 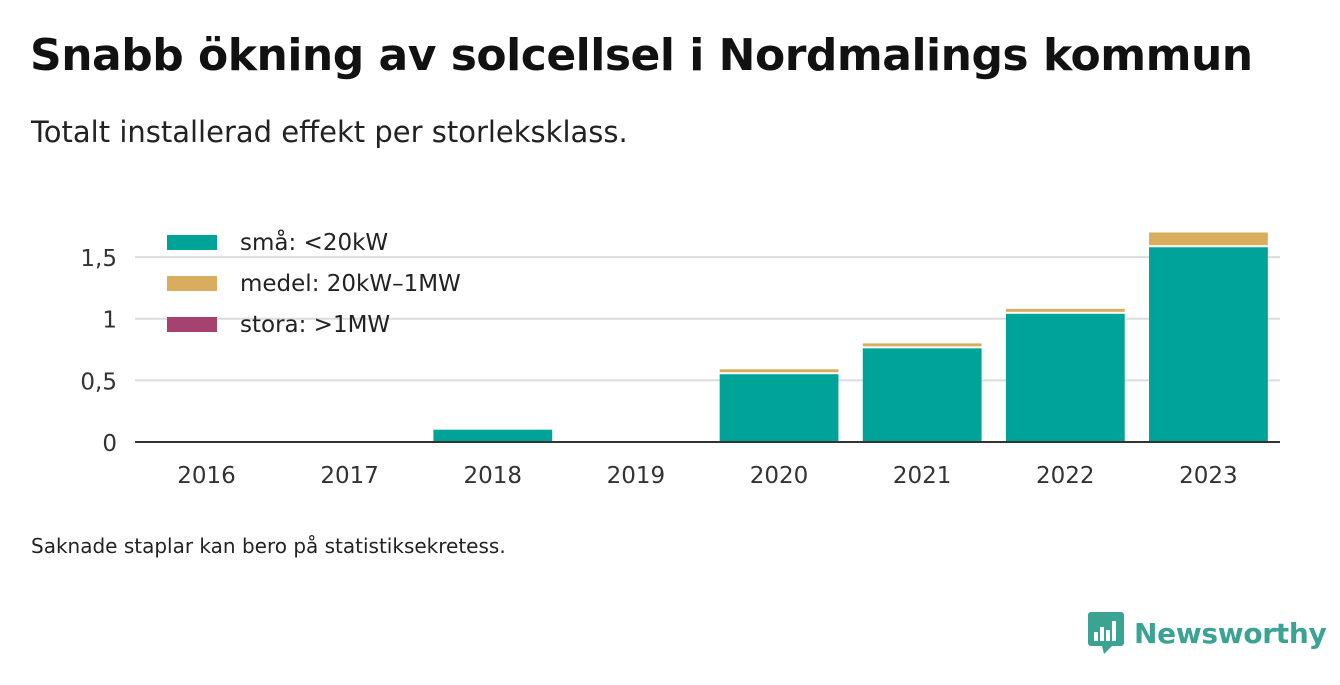 What do you see at coordinates (314, 242) in the screenshot?
I see `legend-label-small: små: <20kW` at bounding box center [314, 242].